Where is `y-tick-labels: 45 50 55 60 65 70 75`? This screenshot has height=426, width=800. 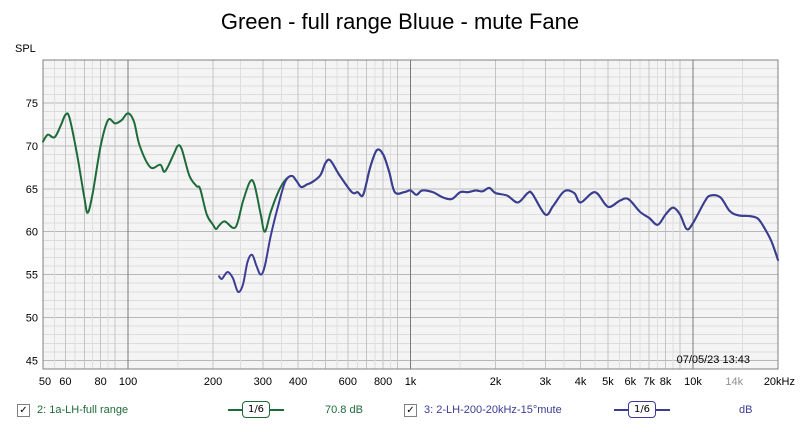 y-tick-labels: 45 50 55 60 65 70 75 is located at coordinates (32, 232).